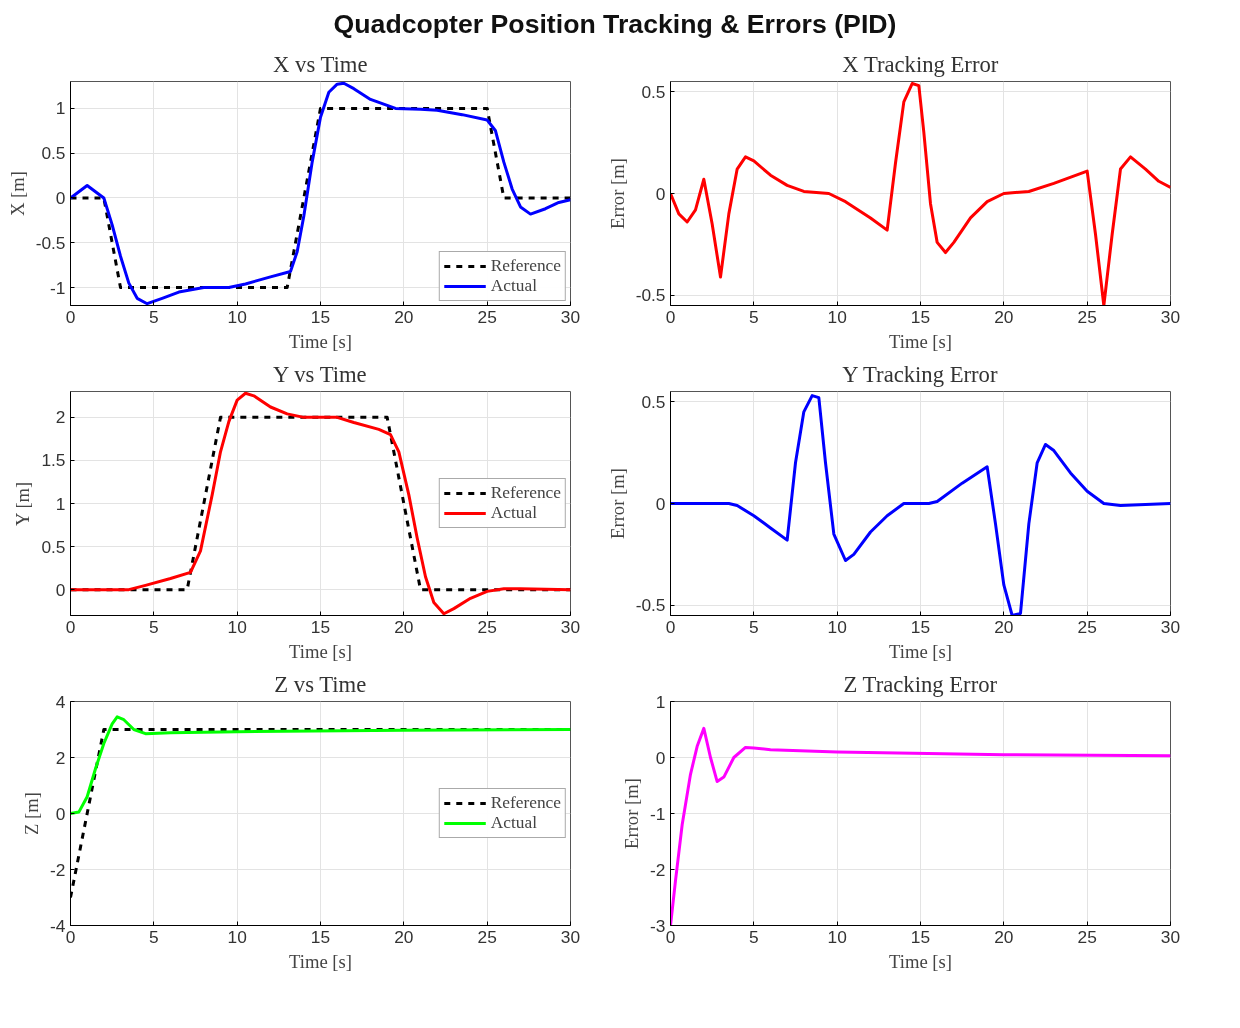 This screenshot has width=1240, height=1028. Describe the element at coordinates (320, 374) in the screenshot. I see `chart-title: Y vs Time` at that location.